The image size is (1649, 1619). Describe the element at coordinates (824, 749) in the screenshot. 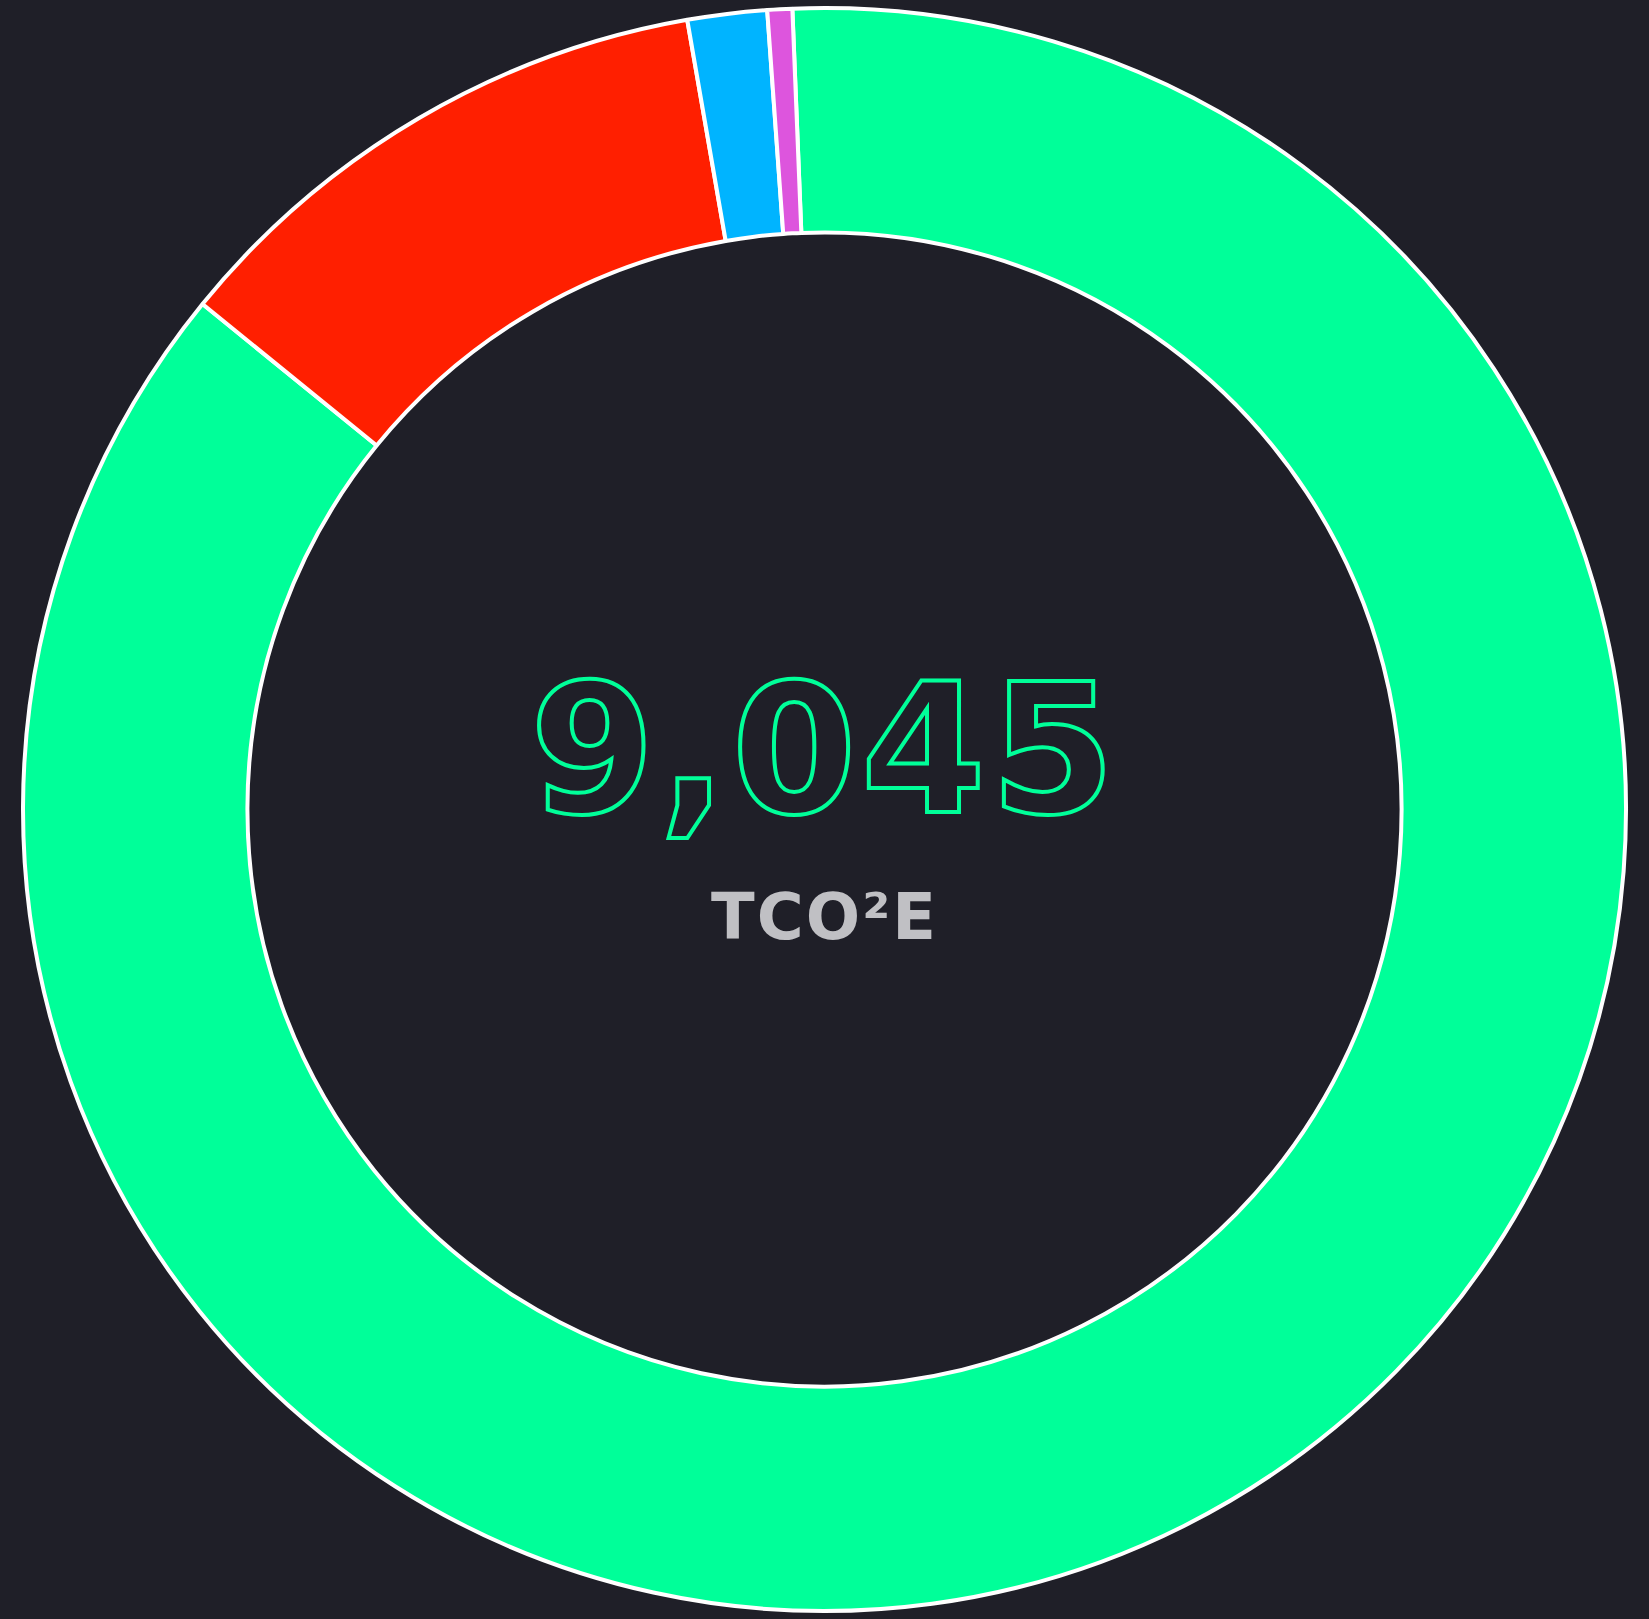

I see `text: 9,045` at that location.